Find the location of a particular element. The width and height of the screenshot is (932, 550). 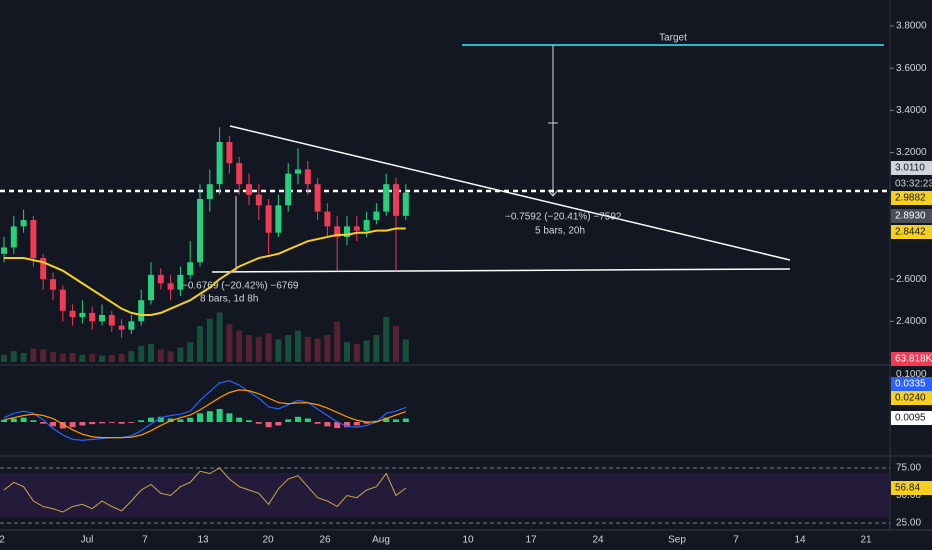

y-tick-label: 2.6000 is located at coordinates (911, 279).